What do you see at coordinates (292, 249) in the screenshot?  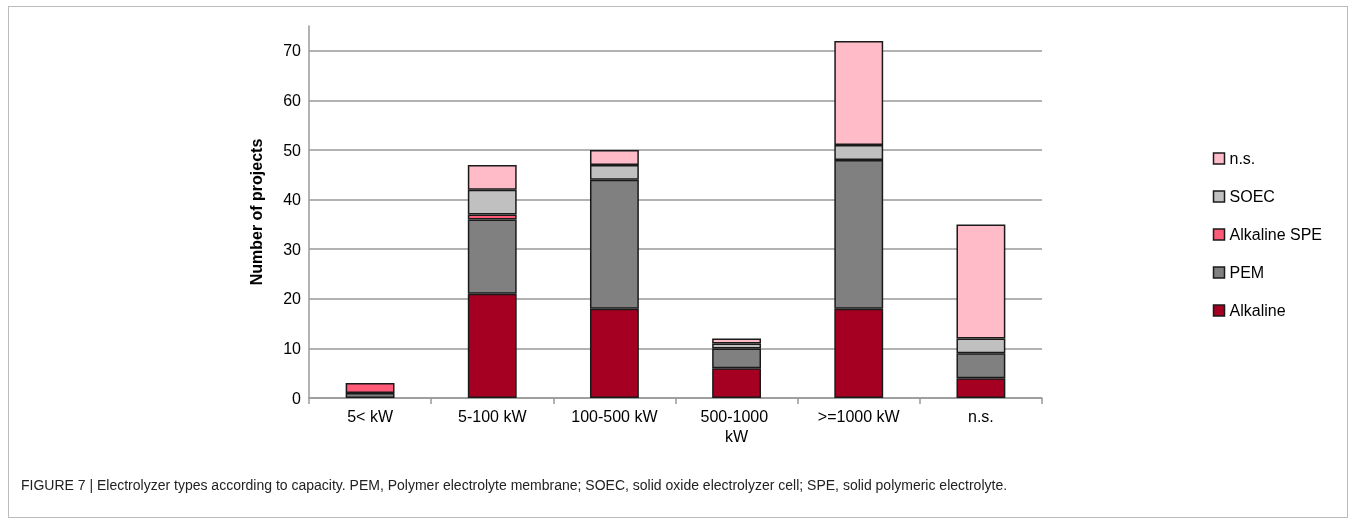 I see `y-tick-label: 30` at bounding box center [292, 249].